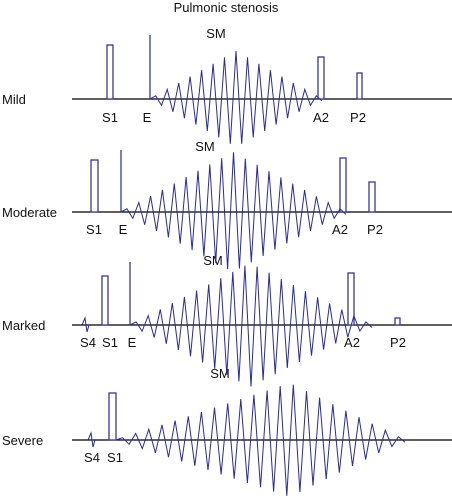 This screenshot has width=452, height=500. What do you see at coordinates (226, 7) in the screenshot?
I see `title: Pulmonic stenosis` at bounding box center [226, 7].